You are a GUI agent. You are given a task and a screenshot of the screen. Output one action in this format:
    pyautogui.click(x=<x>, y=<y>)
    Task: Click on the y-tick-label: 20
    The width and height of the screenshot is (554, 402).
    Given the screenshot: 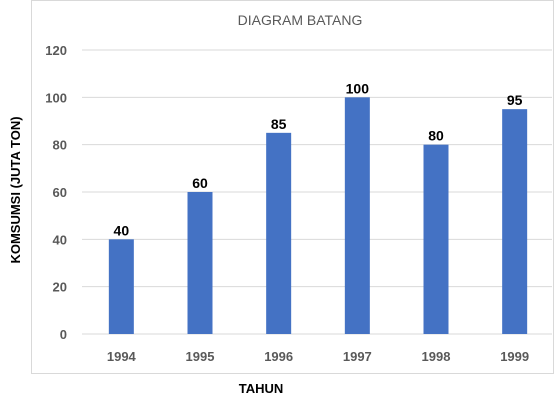 What is the action you would take?
    pyautogui.click(x=60, y=287)
    